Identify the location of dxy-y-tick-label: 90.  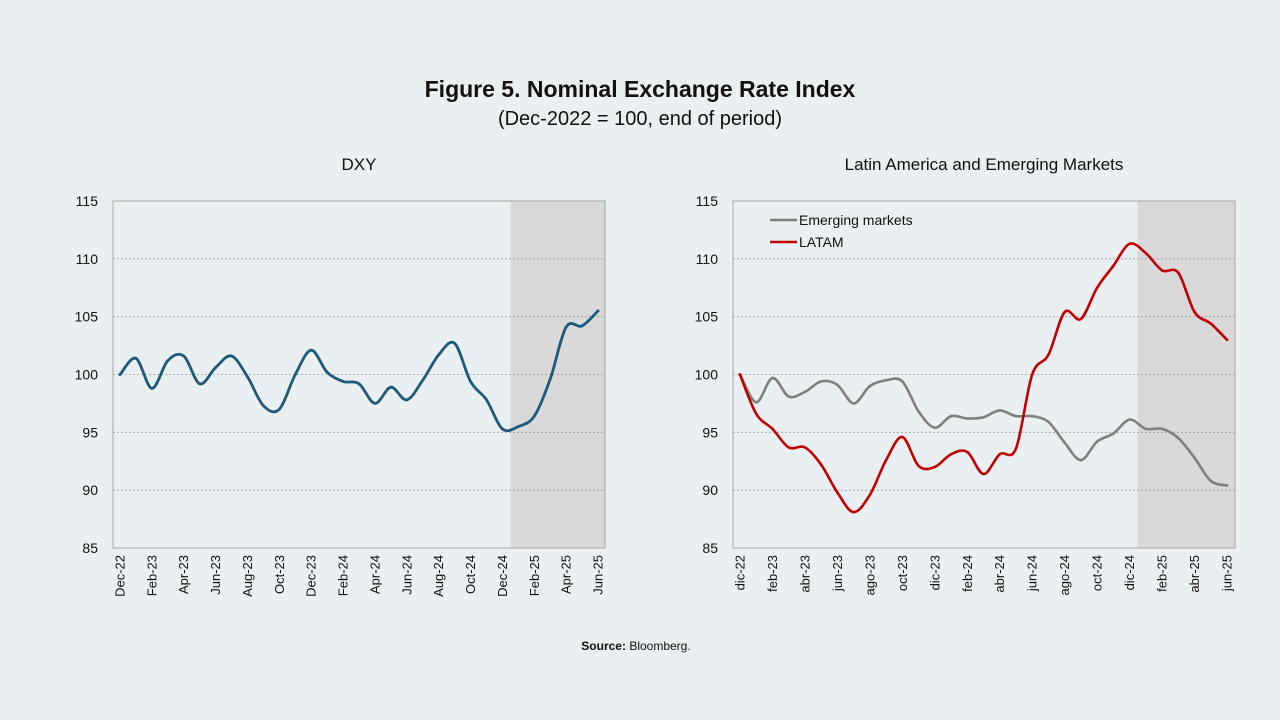
(90, 490).